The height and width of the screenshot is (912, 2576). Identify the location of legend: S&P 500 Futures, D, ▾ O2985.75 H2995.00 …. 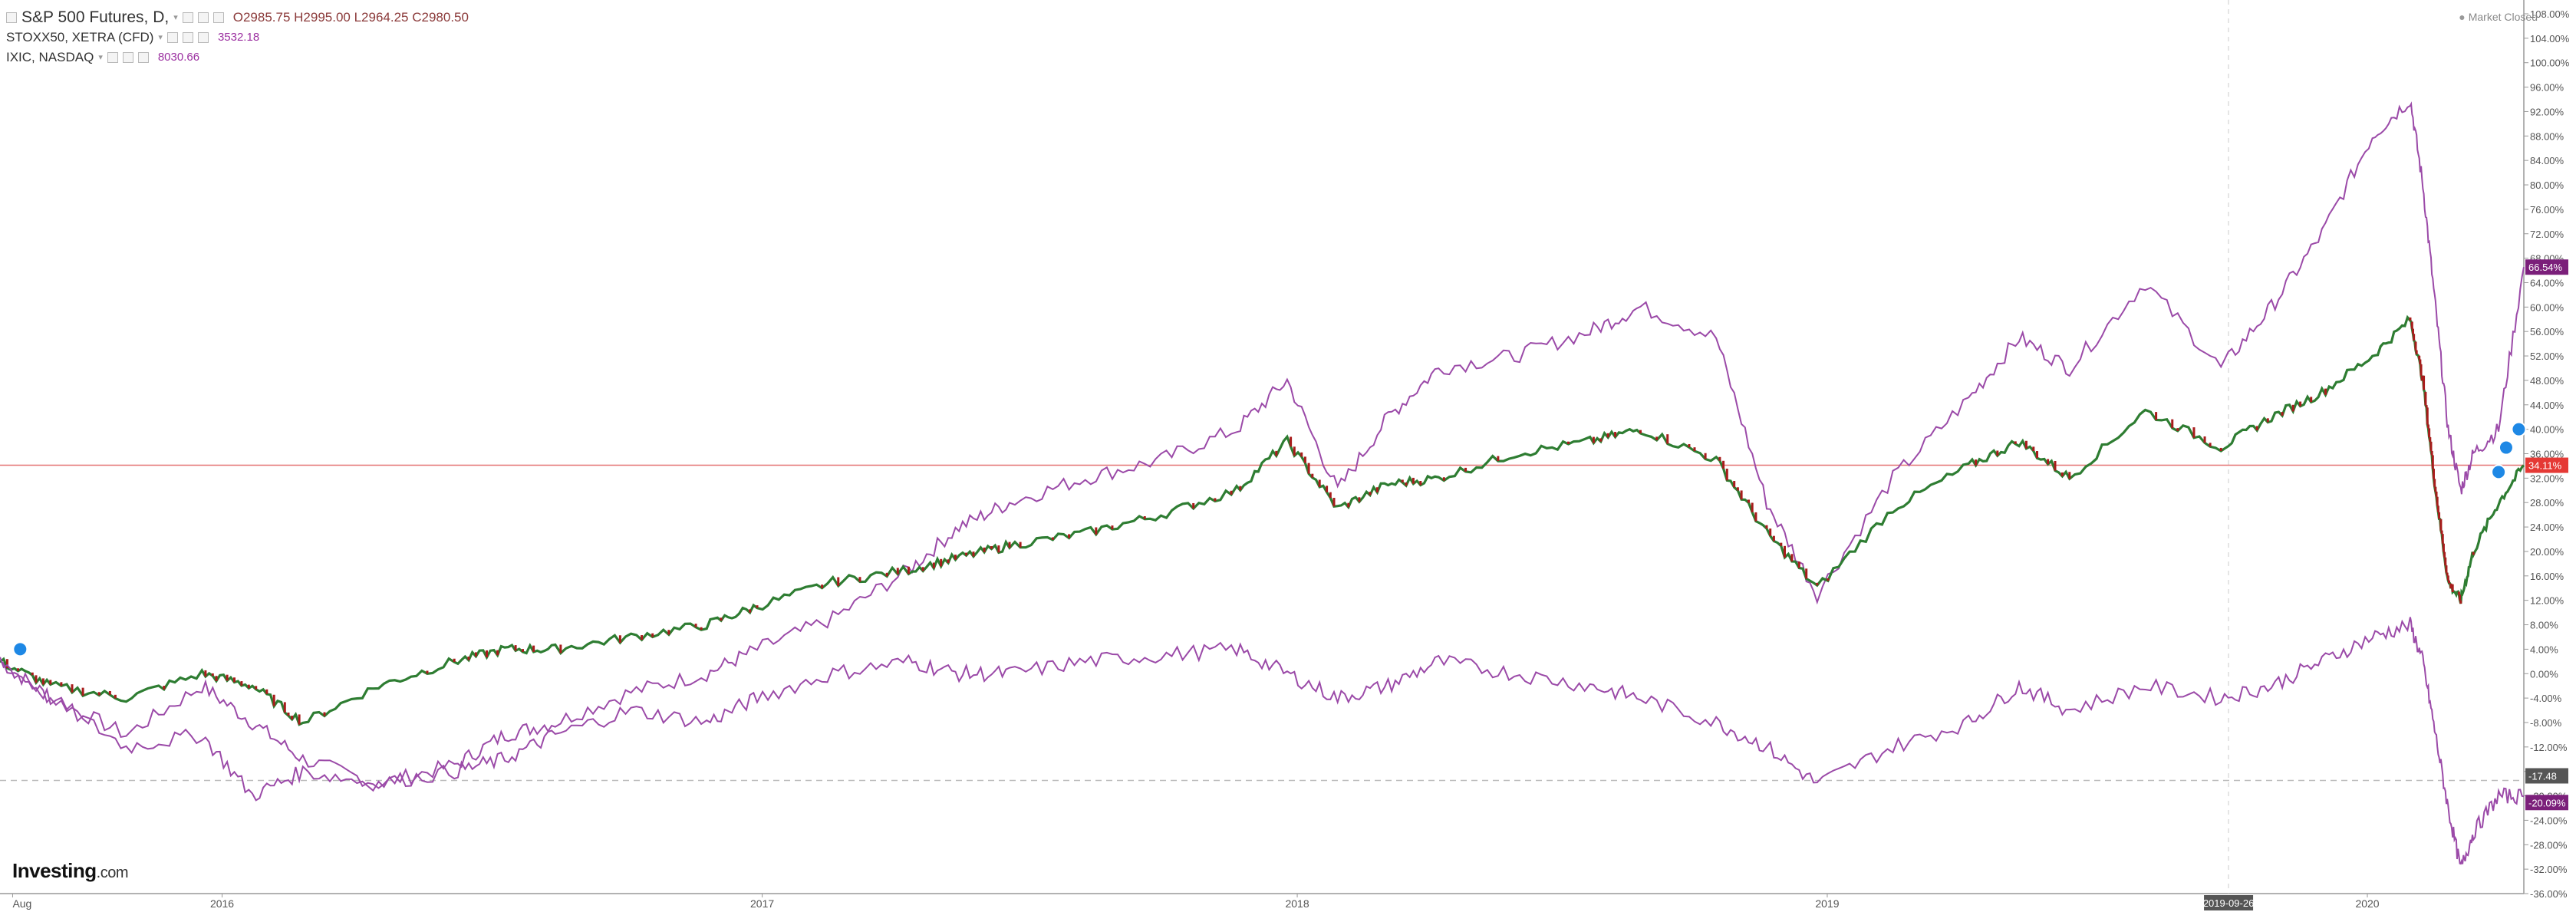
(237, 37).